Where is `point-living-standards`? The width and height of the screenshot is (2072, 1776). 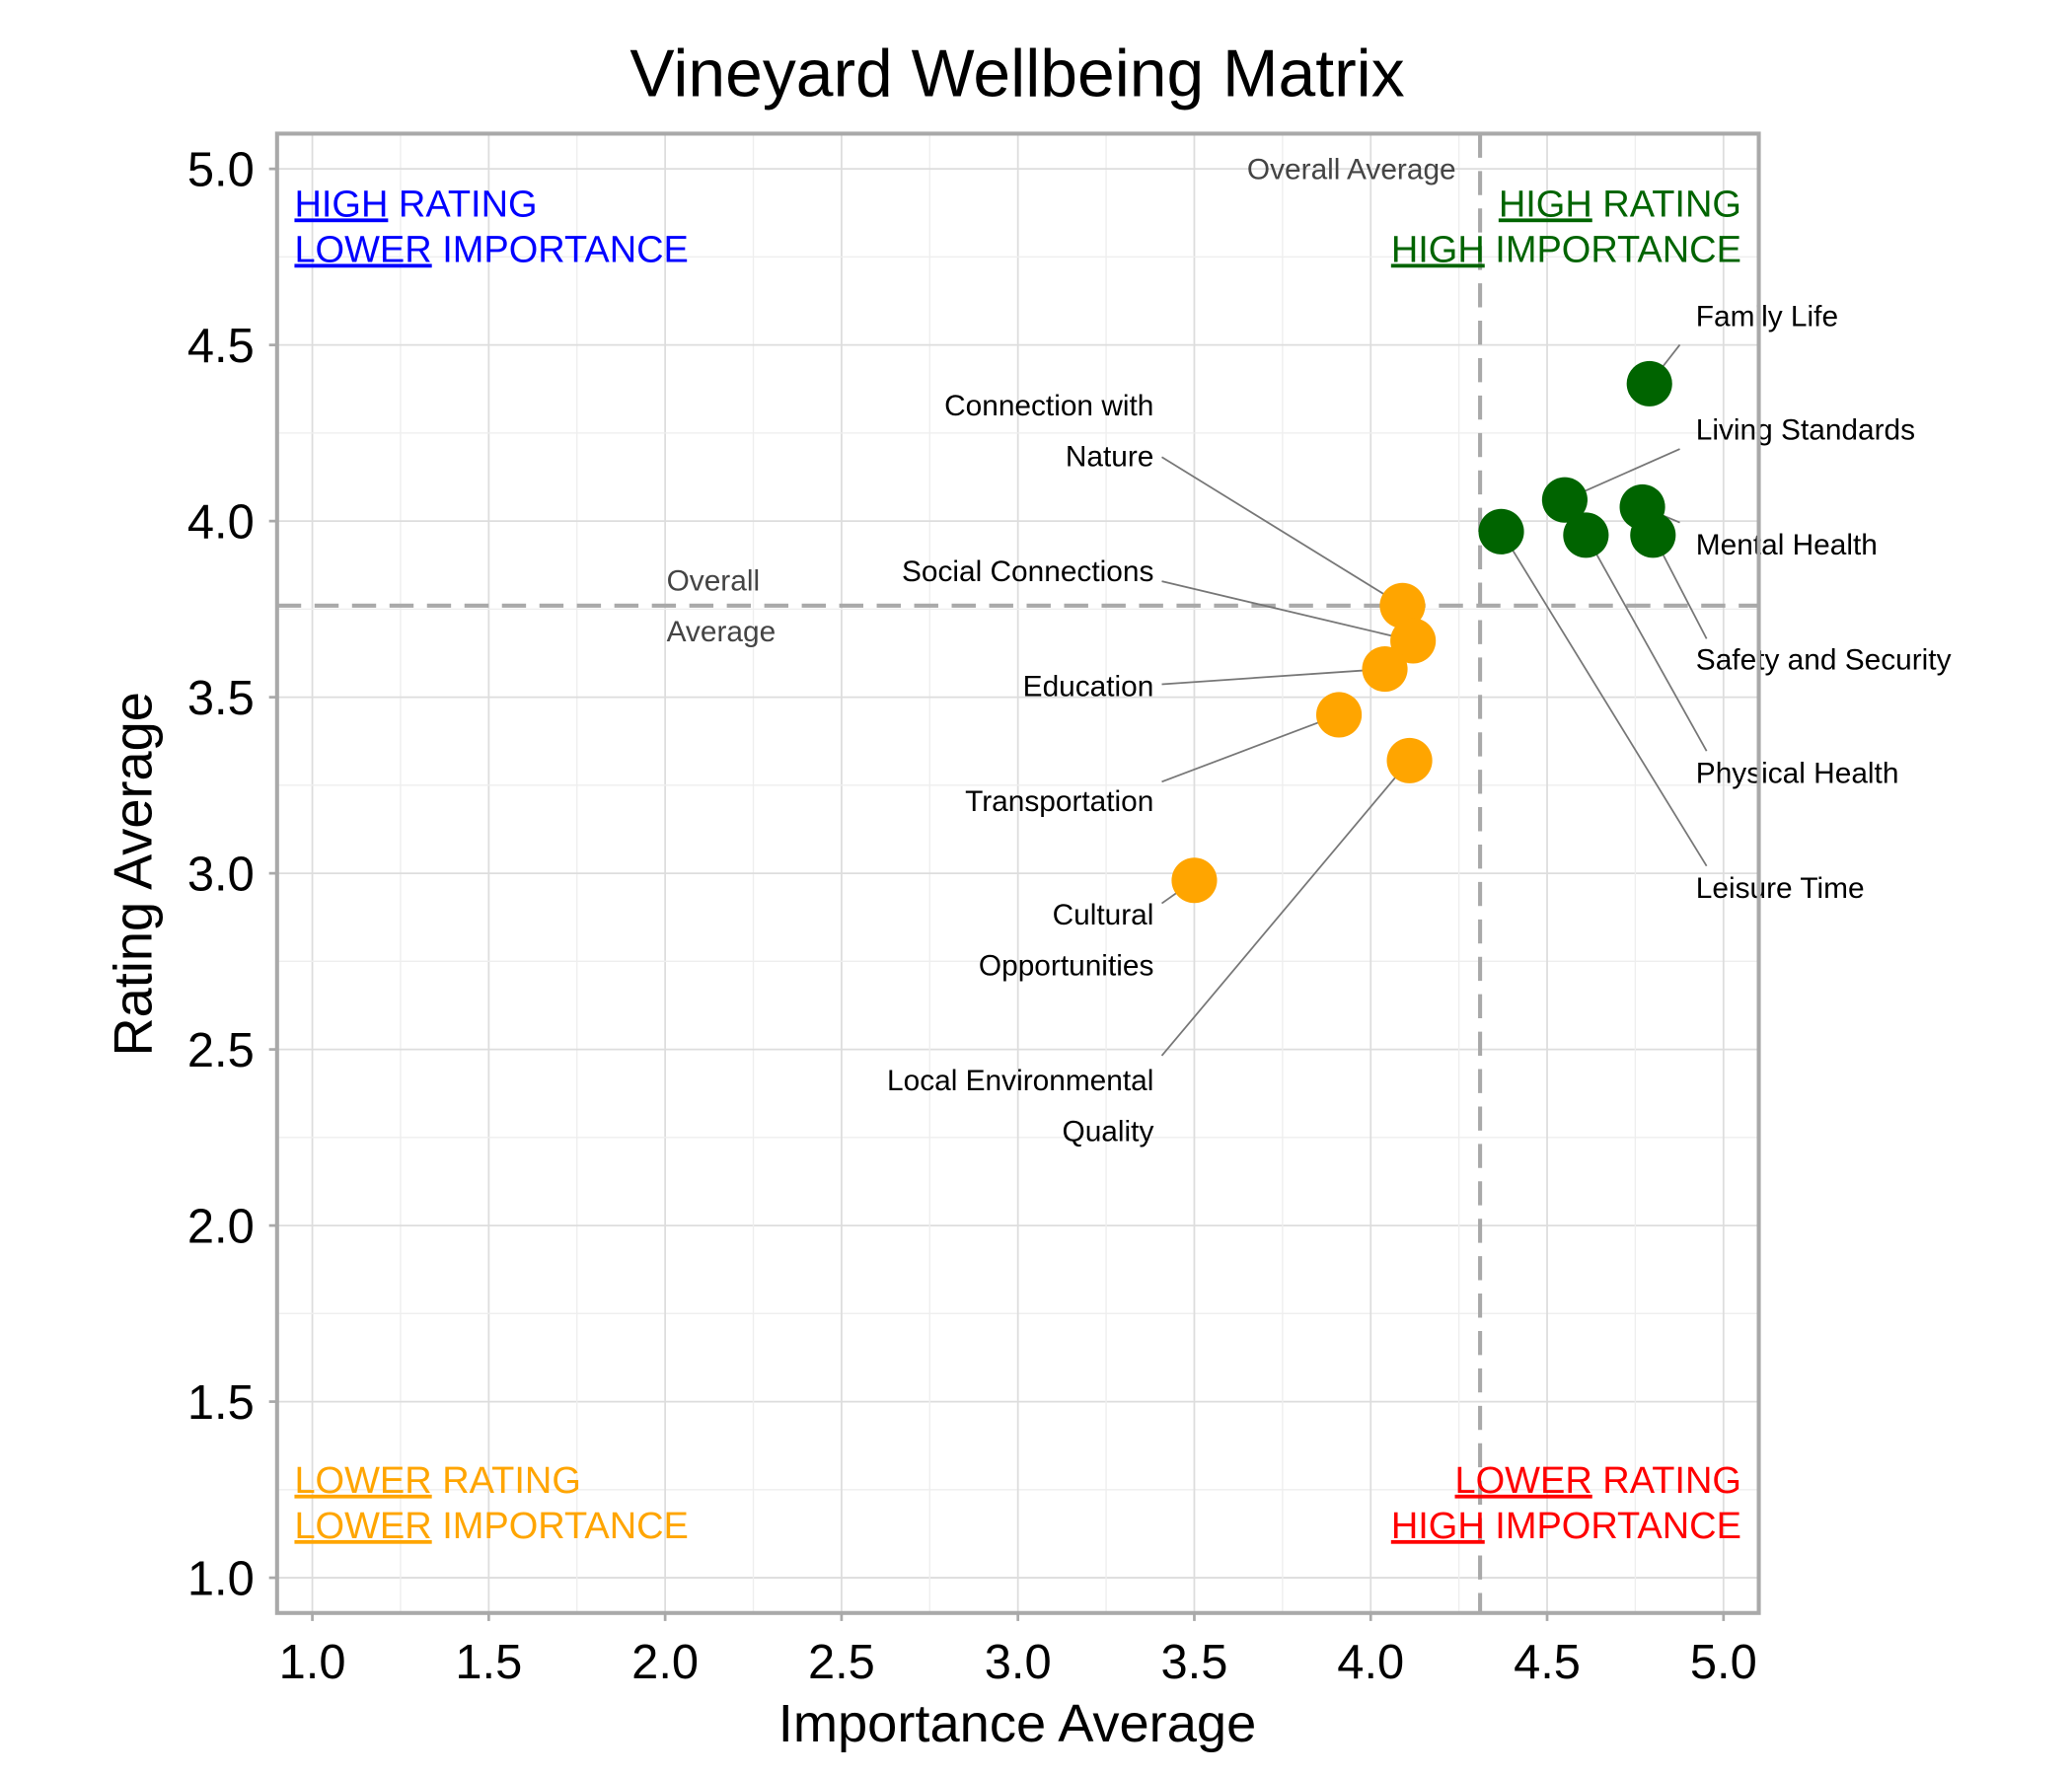
point-living-standards is located at coordinates (1565, 500).